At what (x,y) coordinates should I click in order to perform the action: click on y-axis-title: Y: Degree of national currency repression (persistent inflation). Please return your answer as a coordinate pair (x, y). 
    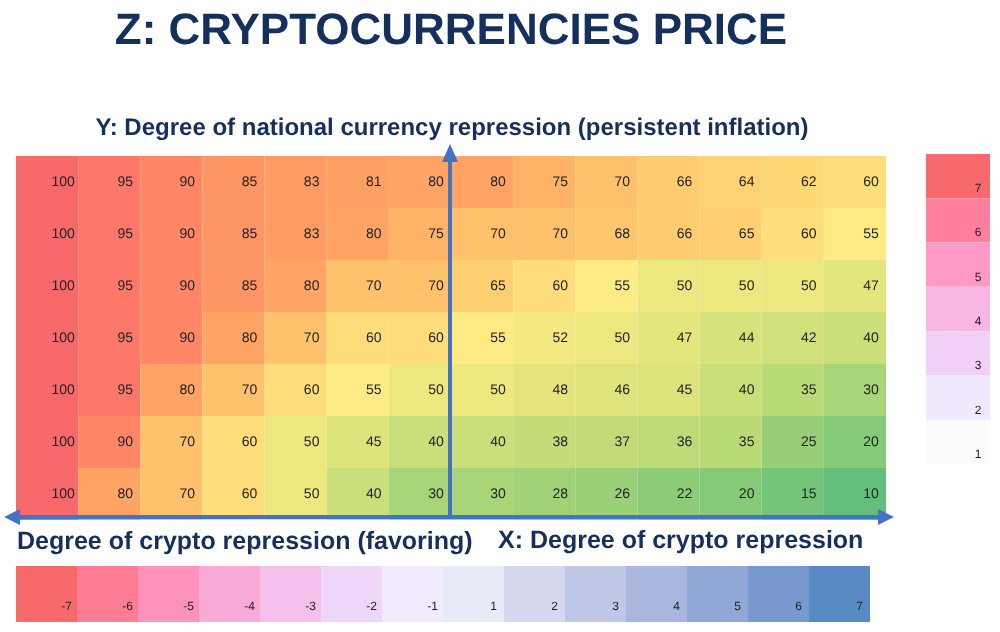
    Looking at the image, I should click on (452, 127).